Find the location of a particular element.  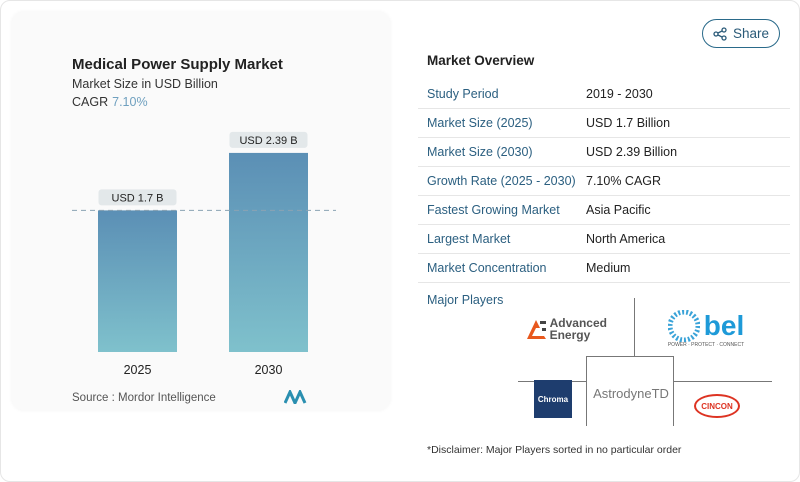

row-key: Market Concentration is located at coordinates (487, 268).